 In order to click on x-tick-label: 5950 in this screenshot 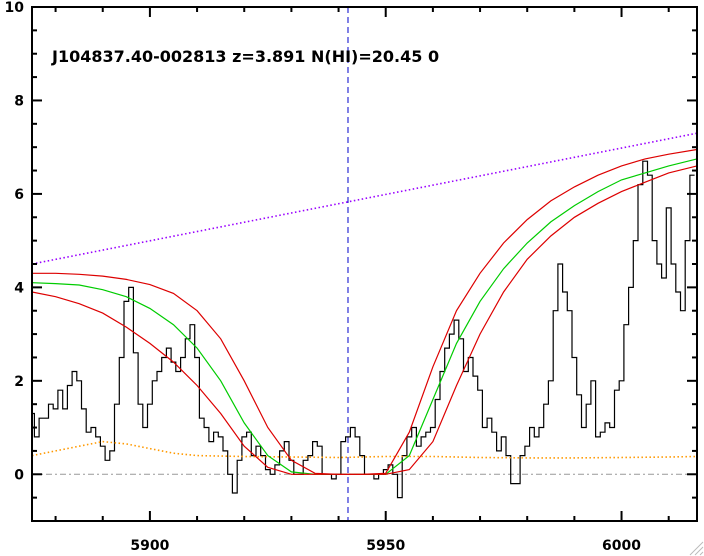, I will do `click(385, 546)`.